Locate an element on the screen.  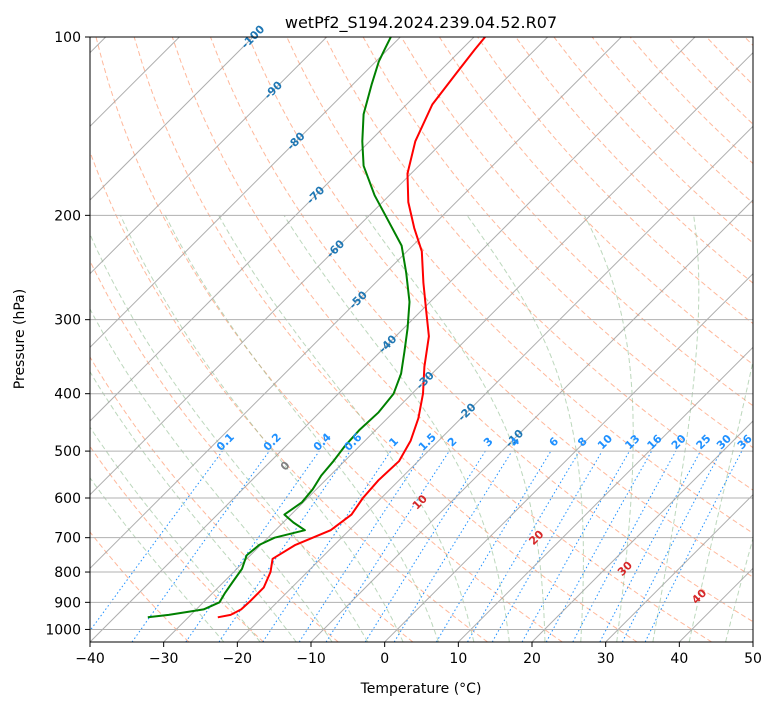
x-tick-label: 10 is located at coordinates (458, 659).